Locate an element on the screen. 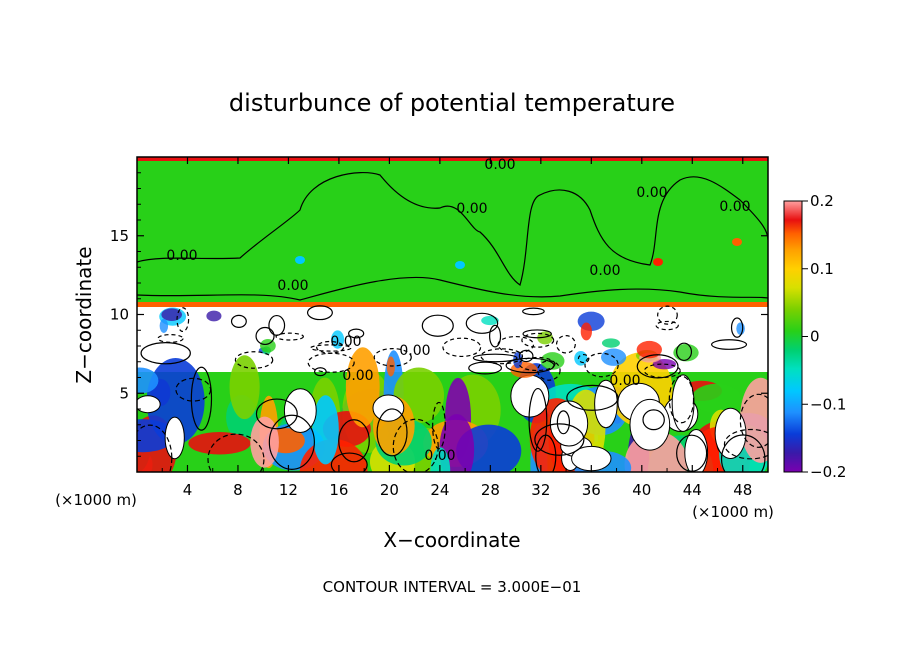  x-tick-label: 20 is located at coordinates (389, 490).